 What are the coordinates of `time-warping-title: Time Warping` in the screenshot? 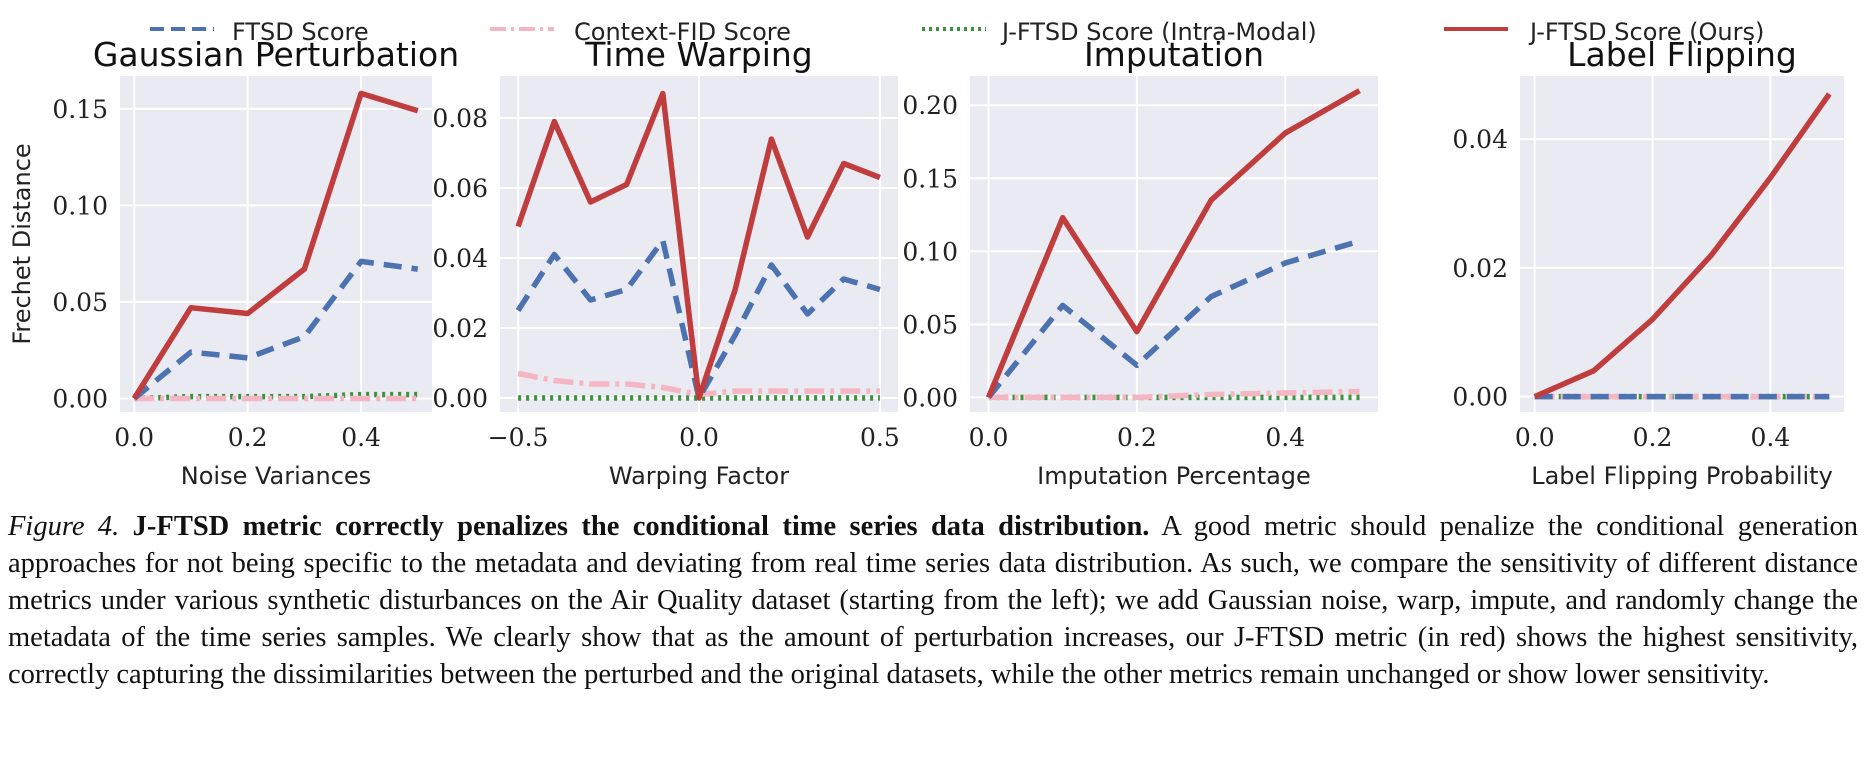 It's located at (698, 54).